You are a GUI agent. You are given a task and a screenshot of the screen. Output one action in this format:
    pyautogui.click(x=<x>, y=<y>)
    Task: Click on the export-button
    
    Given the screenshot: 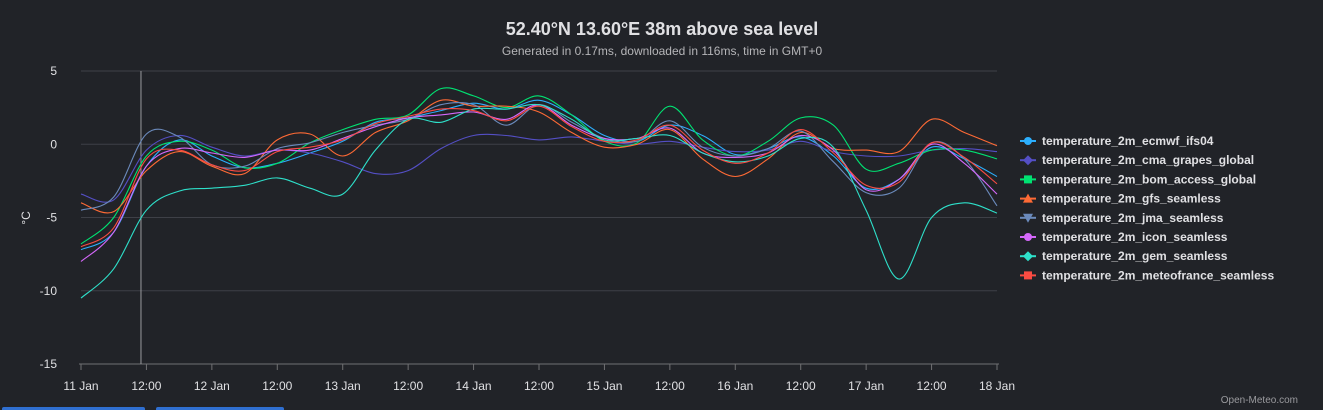 What is the action you would take?
    pyautogui.click(x=73, y=408)
    